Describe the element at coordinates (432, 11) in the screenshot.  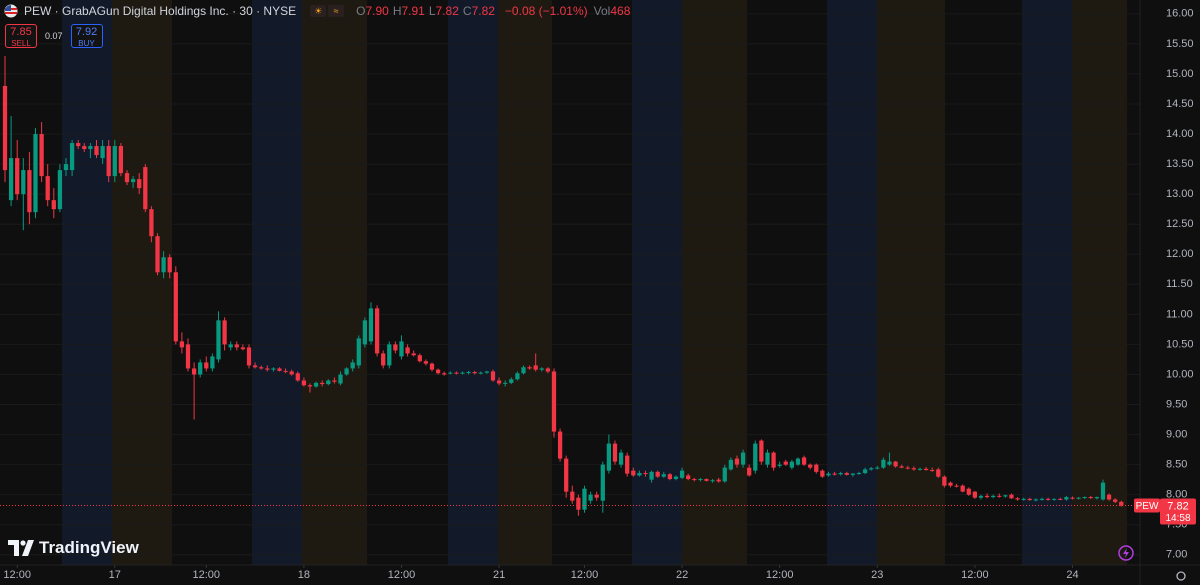
I see `ohlc-label: L` at that location.